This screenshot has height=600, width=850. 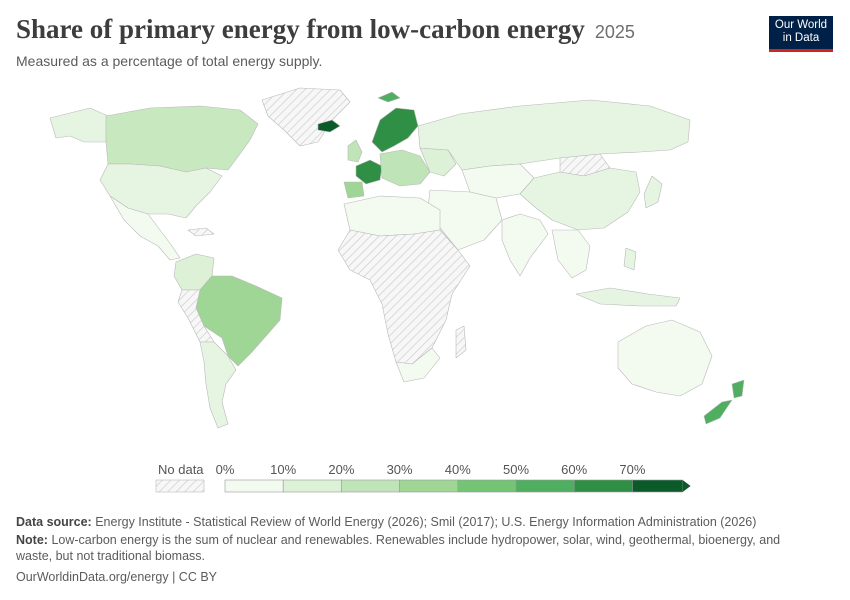 I want to click on region-alaska, so click(x=79, y=125).